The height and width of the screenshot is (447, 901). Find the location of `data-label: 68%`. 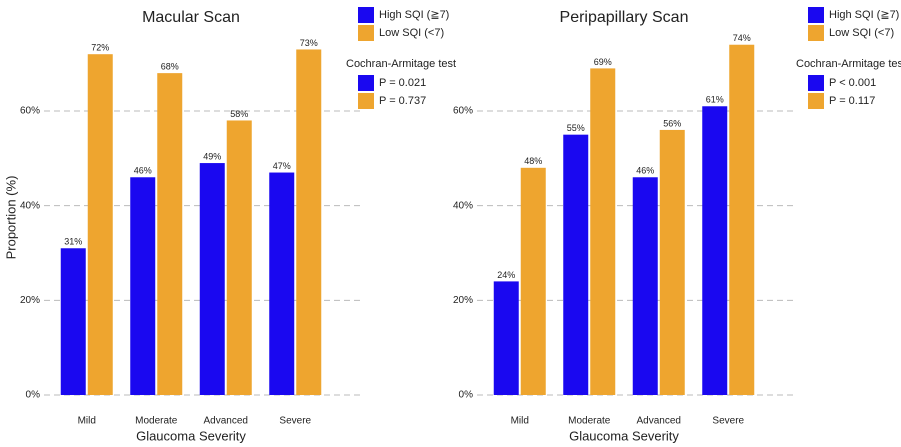

data-label: 68% is located at coordinates (170, 67).